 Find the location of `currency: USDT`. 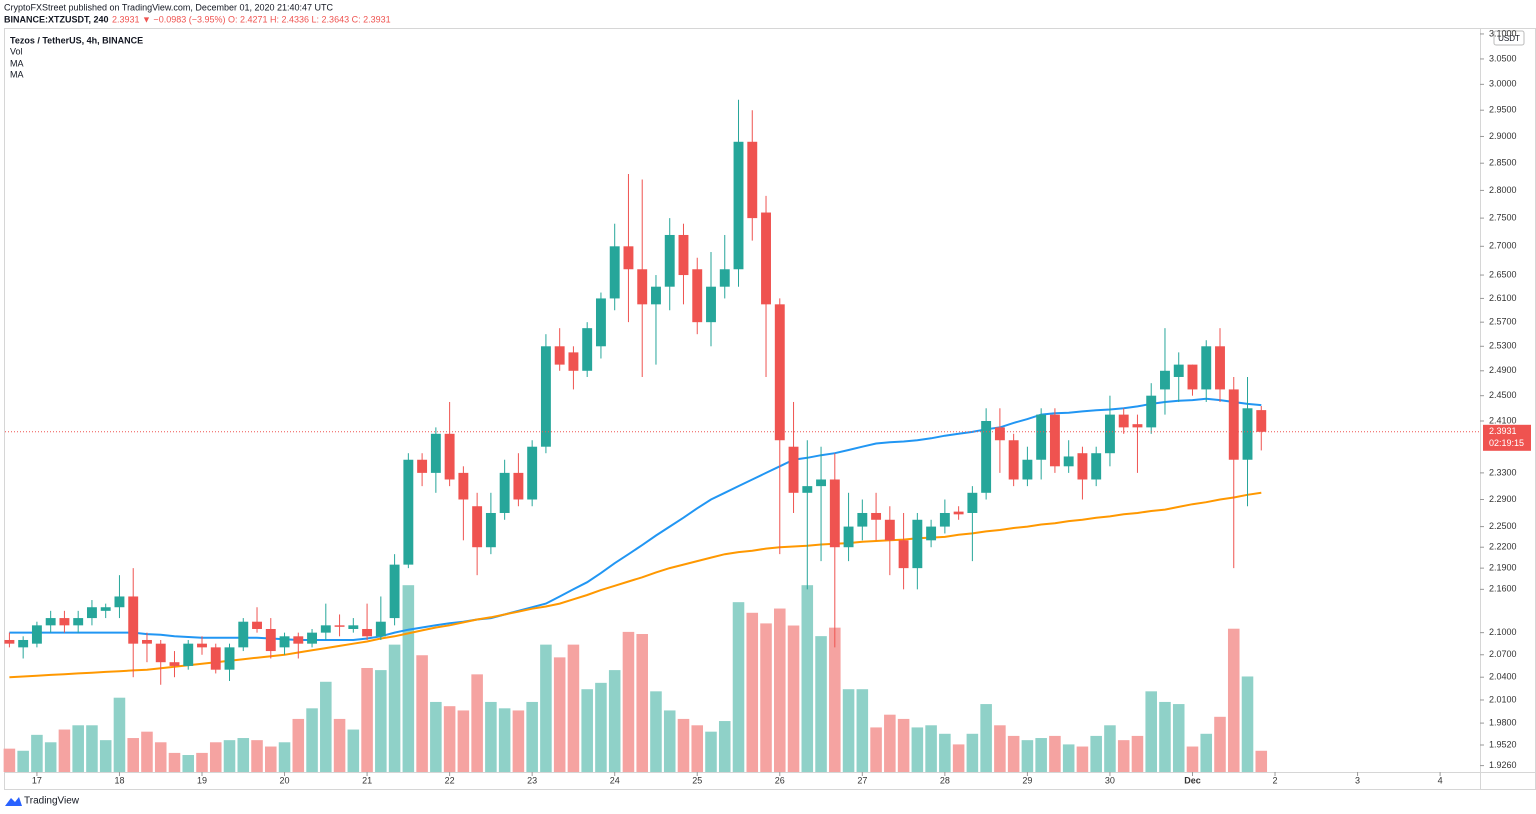

currency: USDT is located at coordinates (1509, 38).